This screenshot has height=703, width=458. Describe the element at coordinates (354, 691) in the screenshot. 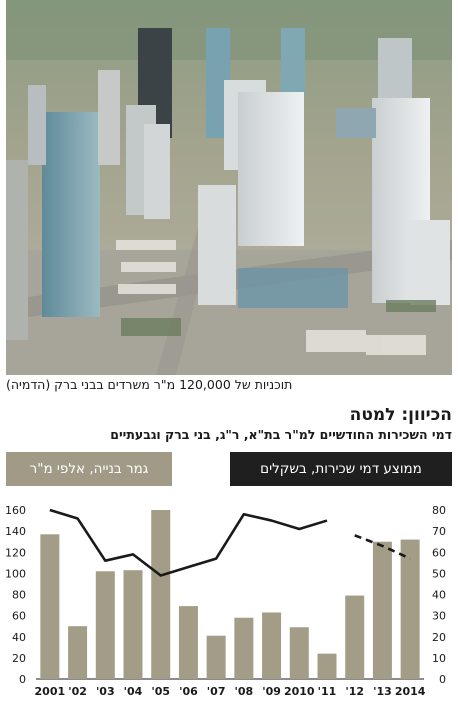

I see `x-tick-label: '12` at that location.